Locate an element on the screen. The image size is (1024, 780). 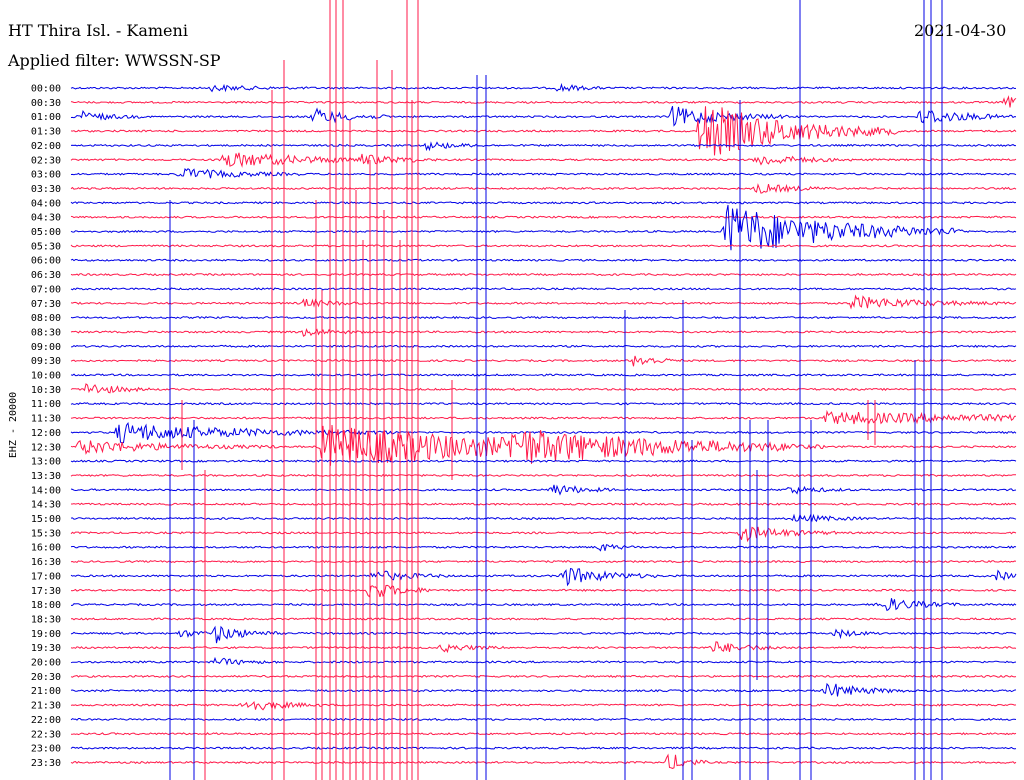
time-tick-label: 09:30 is located at coordinates (46, 361).